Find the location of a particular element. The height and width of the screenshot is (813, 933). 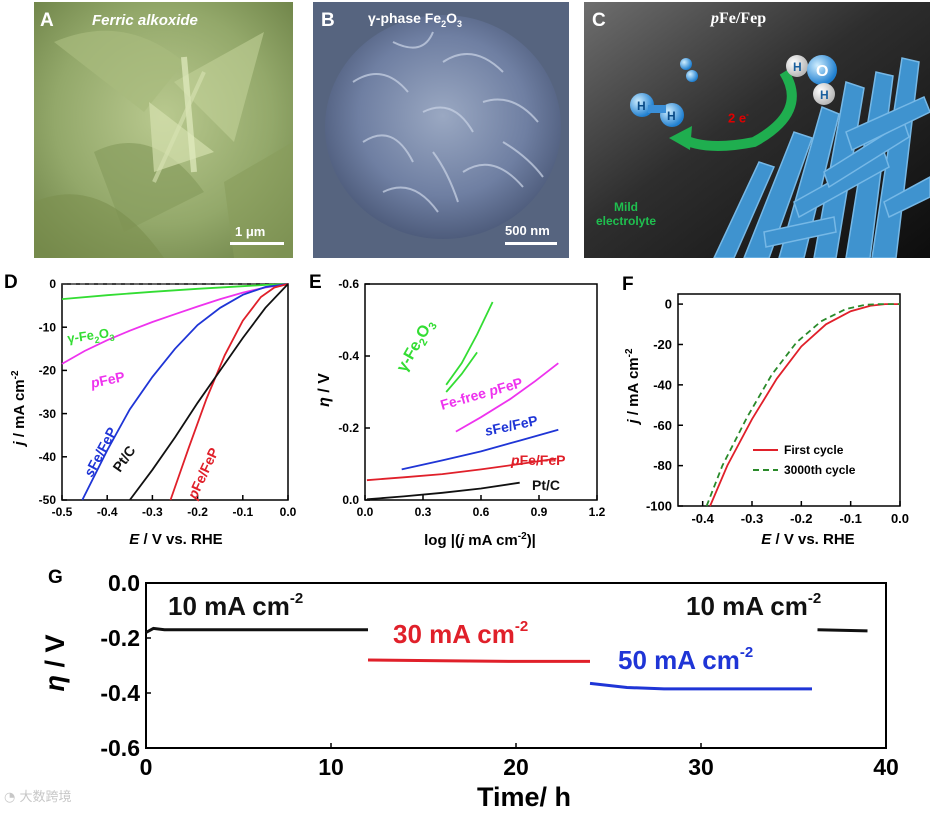

chart-e-xlabel: log |(j mA cm-2)| is located at coordinates (480, 540).